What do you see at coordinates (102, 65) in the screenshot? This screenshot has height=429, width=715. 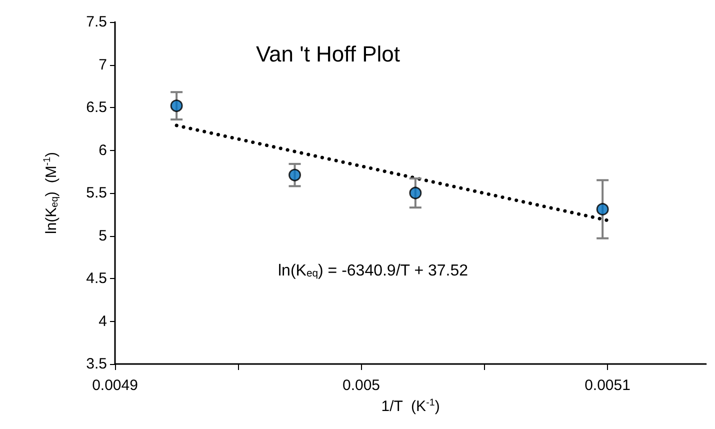 I see `y-tick-label: 7` at bounding box center [102, 65].